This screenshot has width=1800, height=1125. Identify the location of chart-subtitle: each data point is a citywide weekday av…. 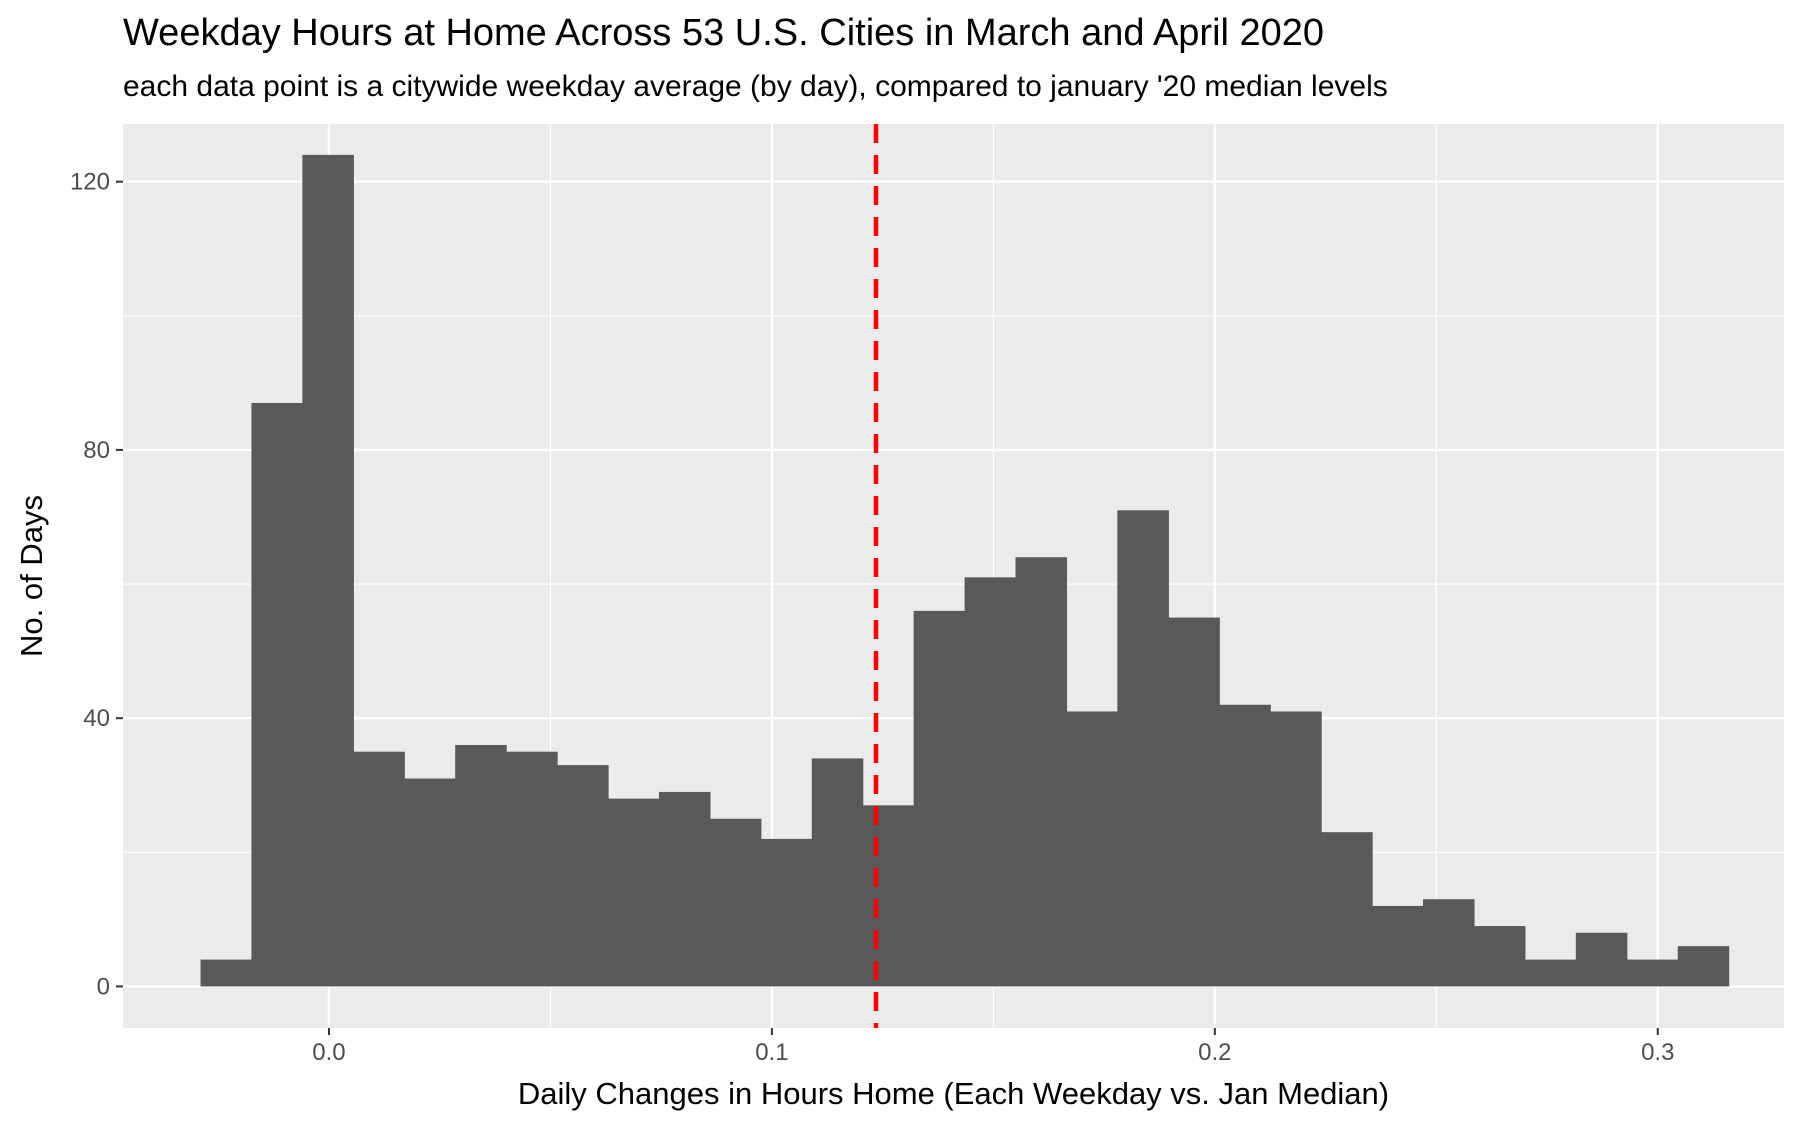
(755, 86).